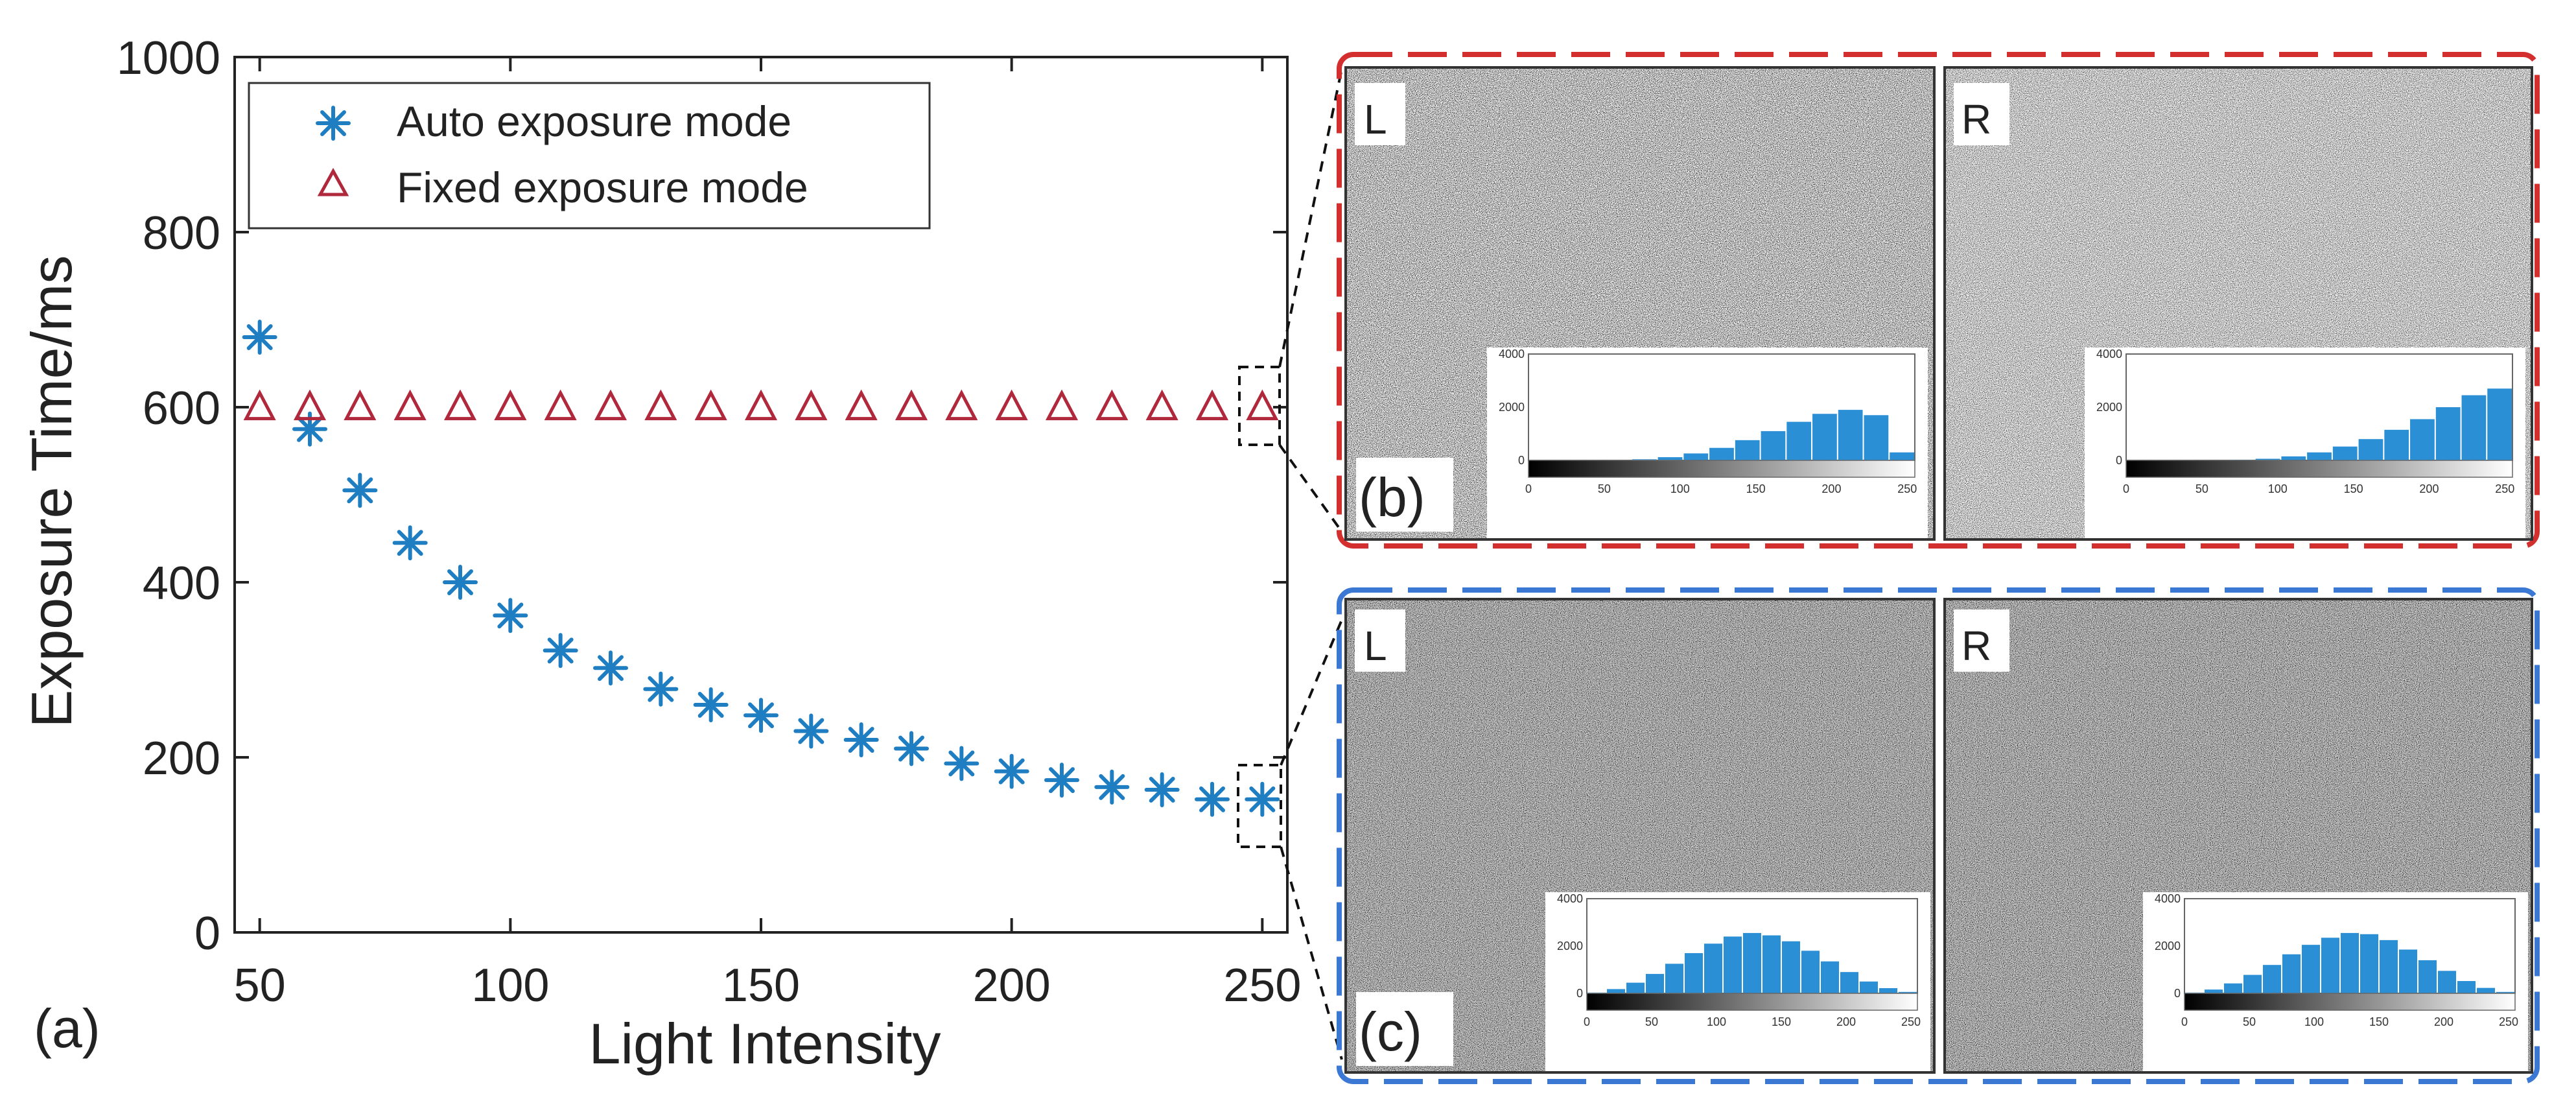  I want to click on legend-box, so click(589, 156).